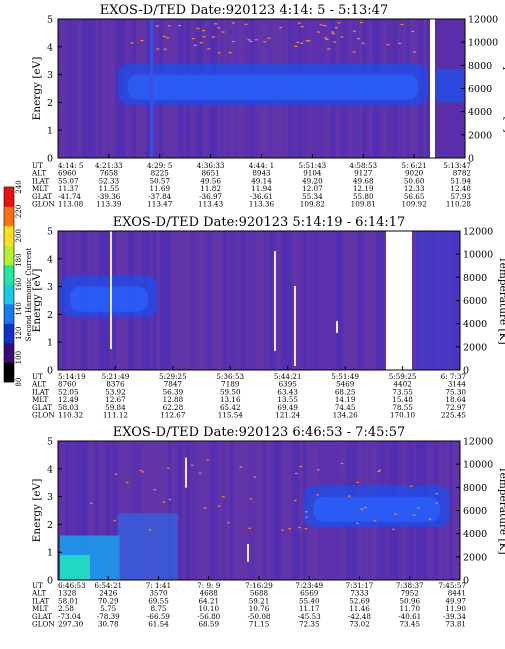 The height and width of the screenshot is (649, 505). What do you see at coordinates (108, 616) in the screenshot?
I see `table-cell: -78.39` at bounding box center [108, 616].